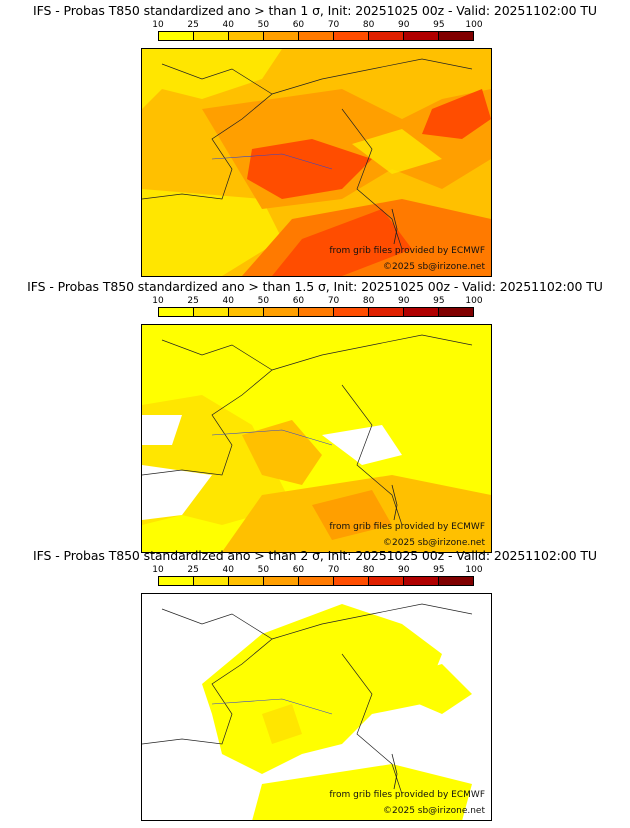  Describe the element at coordinates (282, 724) in the screenshot. I see `mid-prob-area` at that location.